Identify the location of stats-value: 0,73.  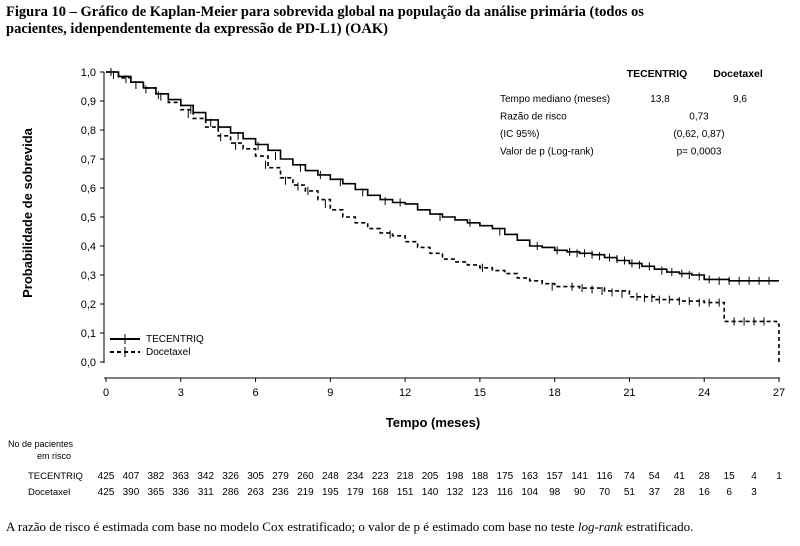
(699, 117).